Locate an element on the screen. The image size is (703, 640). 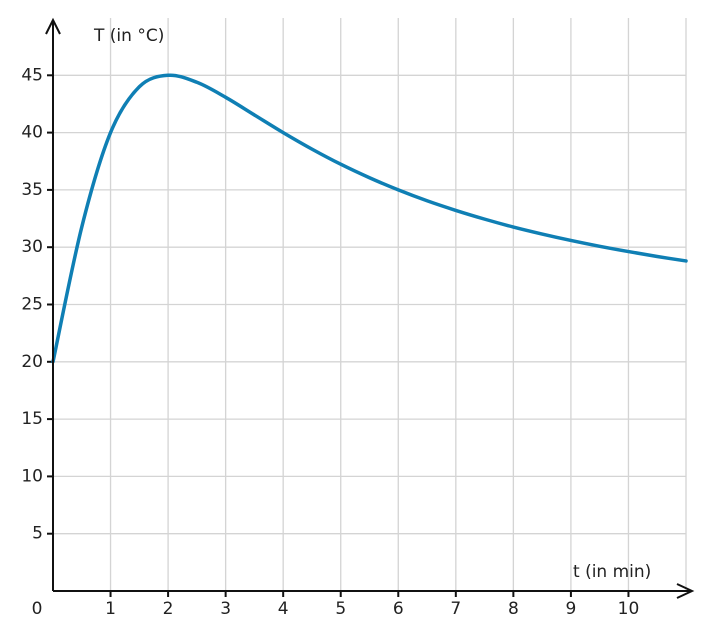
x-tick-label: 10 is located at coordinates (629, 609).